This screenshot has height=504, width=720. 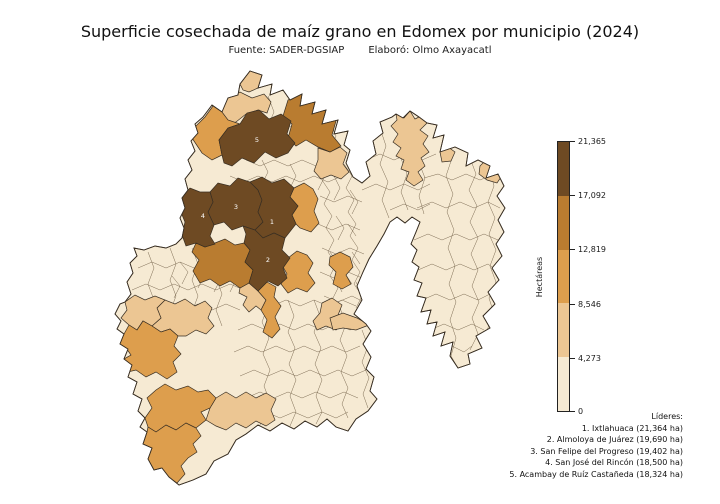 What do you see at coordinates (143, 312) in the screenshot?
I see `municipality-tan-west-bulge` at bounding box center [143, 312].